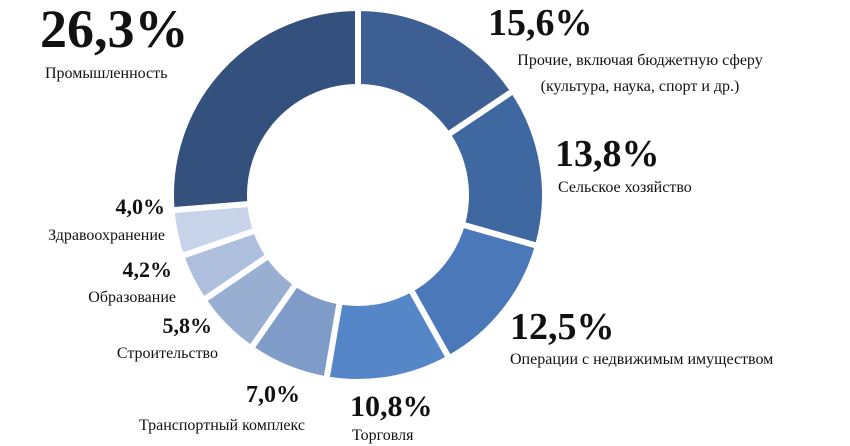 Image resolution: width=850 pixels, height=446 pixels. I want to click on category-label: Здравоохранение, so click(106, 235).